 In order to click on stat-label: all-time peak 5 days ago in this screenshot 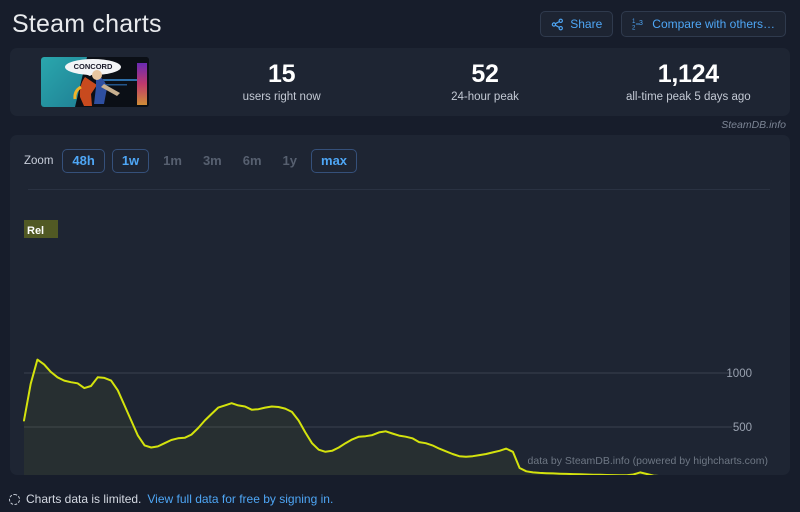, I will do `click(688, 97)`.